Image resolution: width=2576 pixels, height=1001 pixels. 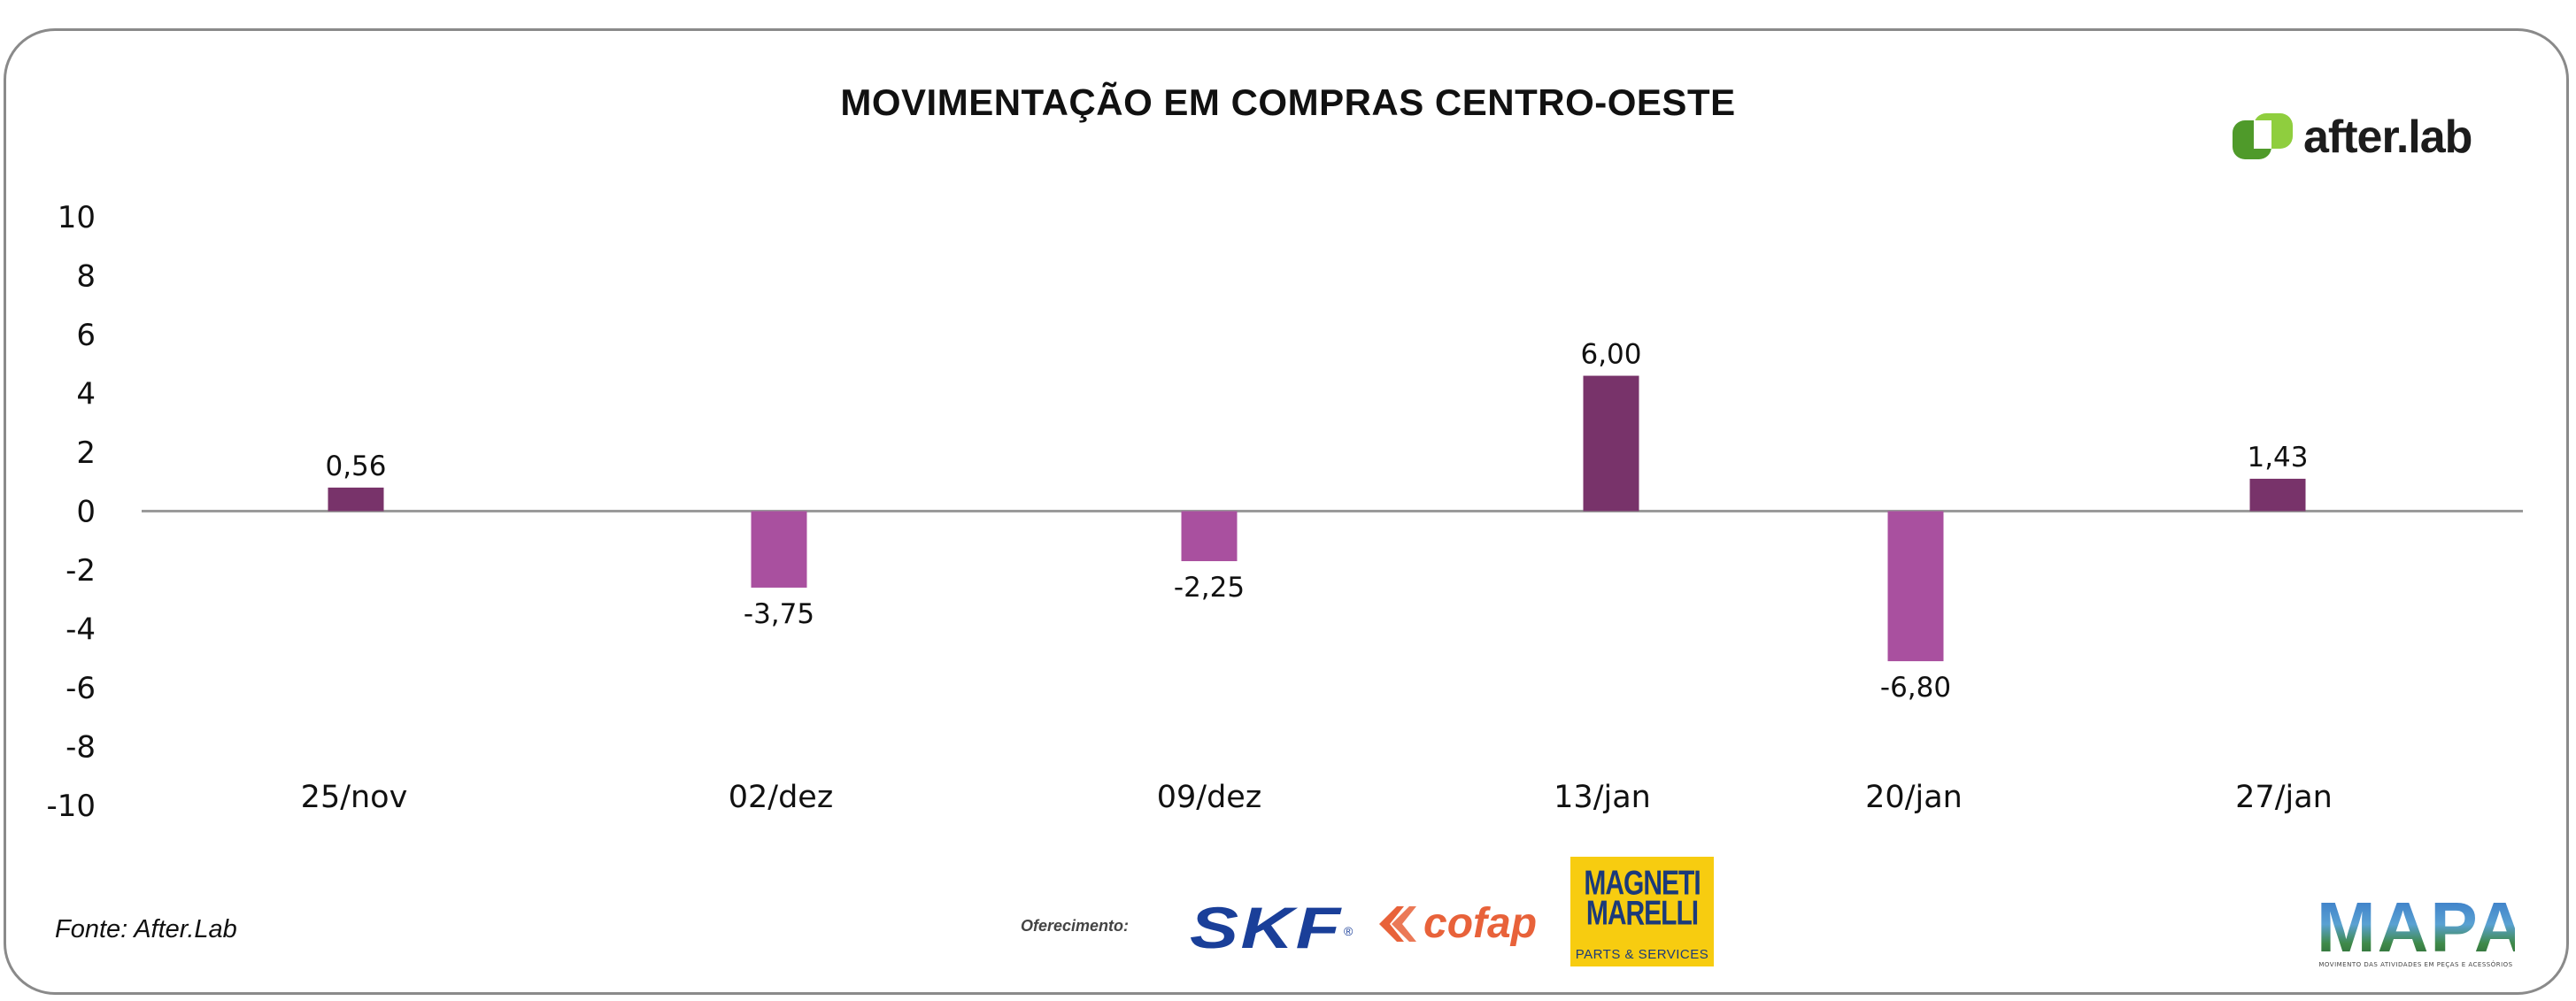 I want to click on cofap-icon, so click(x=1397, y=923).